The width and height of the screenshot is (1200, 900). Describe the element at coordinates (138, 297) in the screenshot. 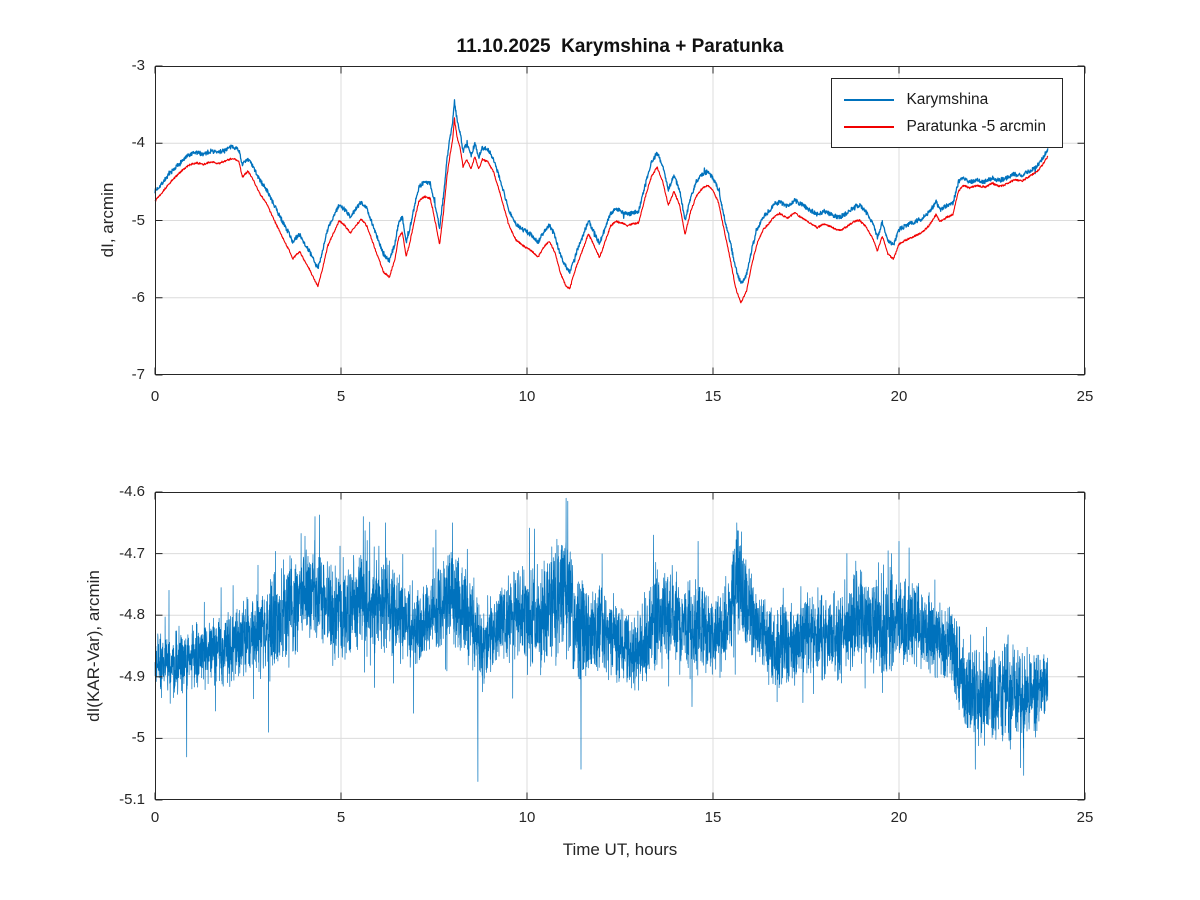

I see `top-plot-y-tick-label: -6` at that location.